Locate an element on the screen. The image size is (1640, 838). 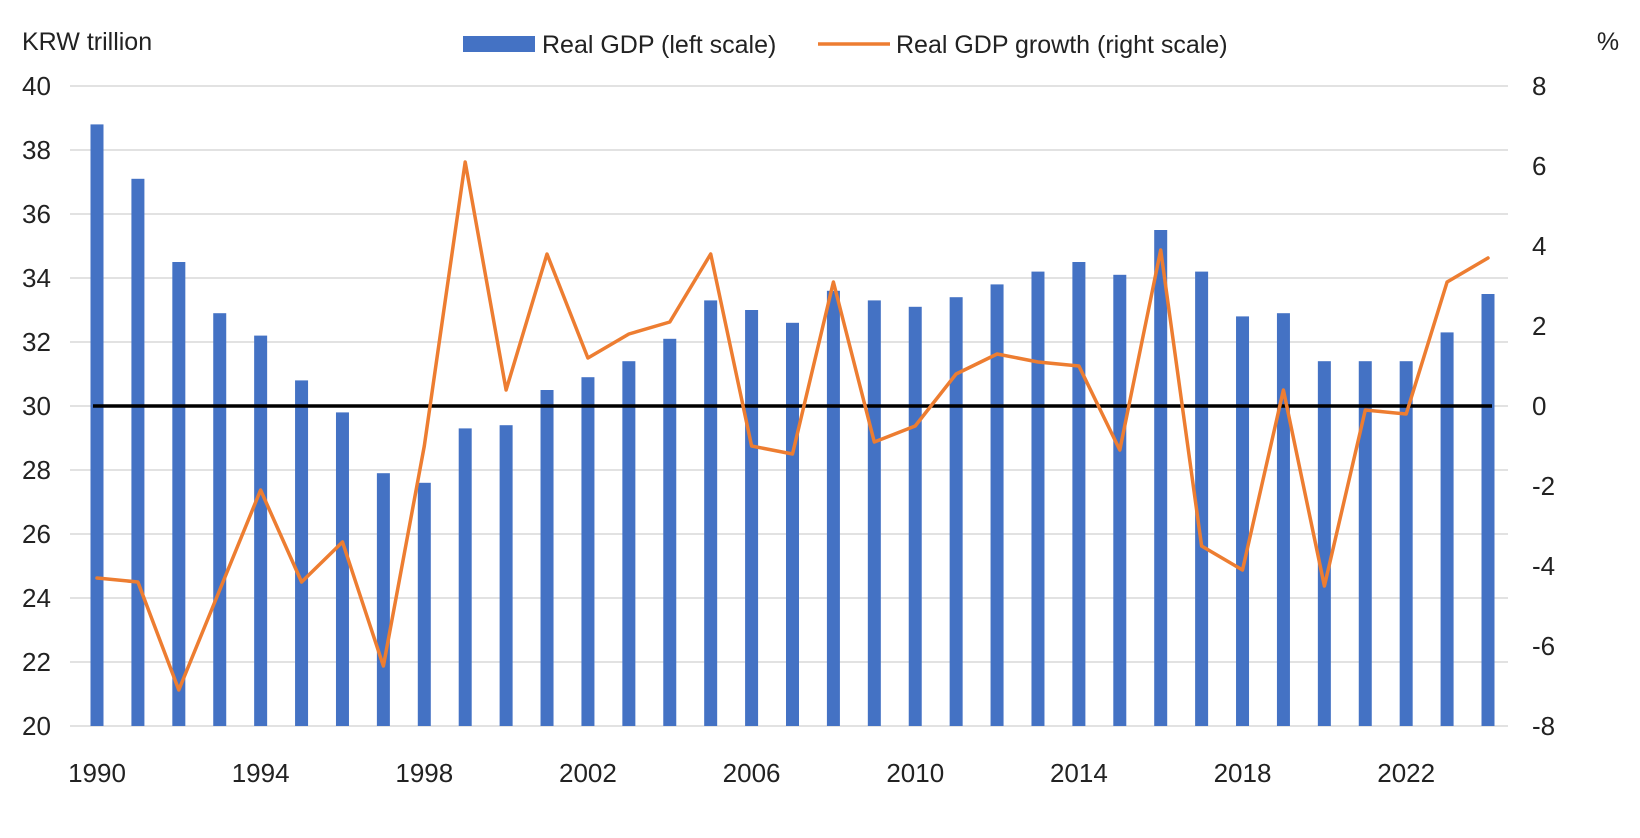
bar-2020 is located at coordinates (1324, 543).